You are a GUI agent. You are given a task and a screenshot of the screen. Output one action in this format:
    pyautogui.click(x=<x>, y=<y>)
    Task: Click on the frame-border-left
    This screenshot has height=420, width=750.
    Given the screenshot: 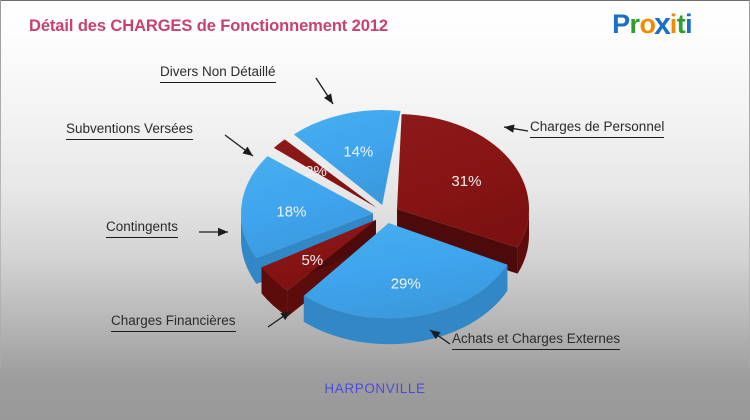 What is the action you would take?
    pyautogui.click(x=0, y=184)
    